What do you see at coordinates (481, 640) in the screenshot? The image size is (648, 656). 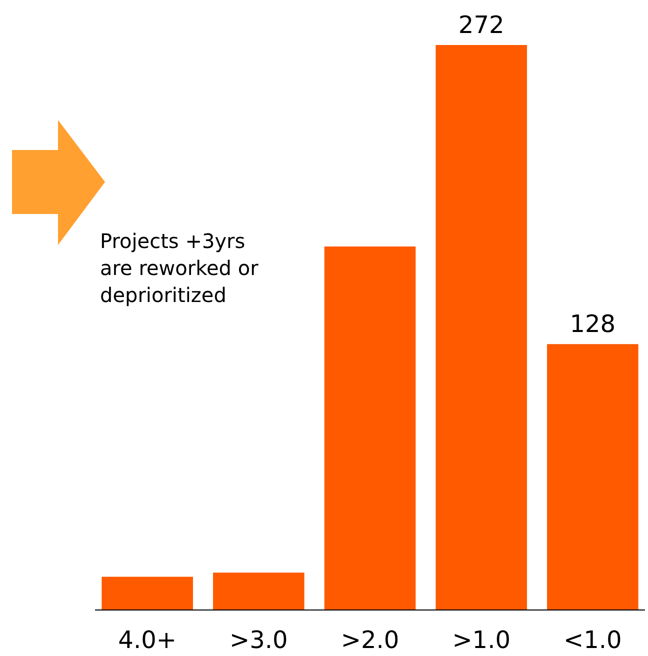 I see `x-tick-label: >1.0` at bounding box center [481, 640].